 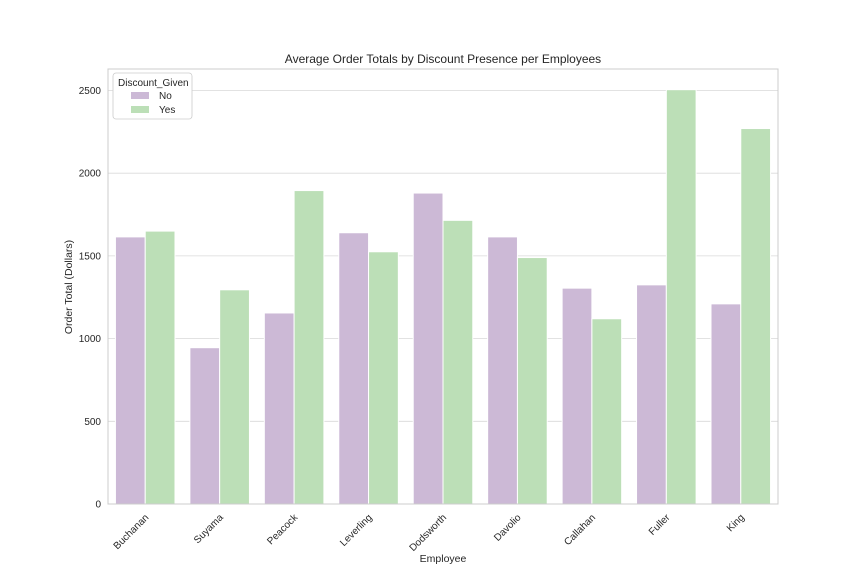 What do you see at coordinates (140, 95) in the screenshot?
I see `legend-swatch-no` at bounding box center [140, 95].